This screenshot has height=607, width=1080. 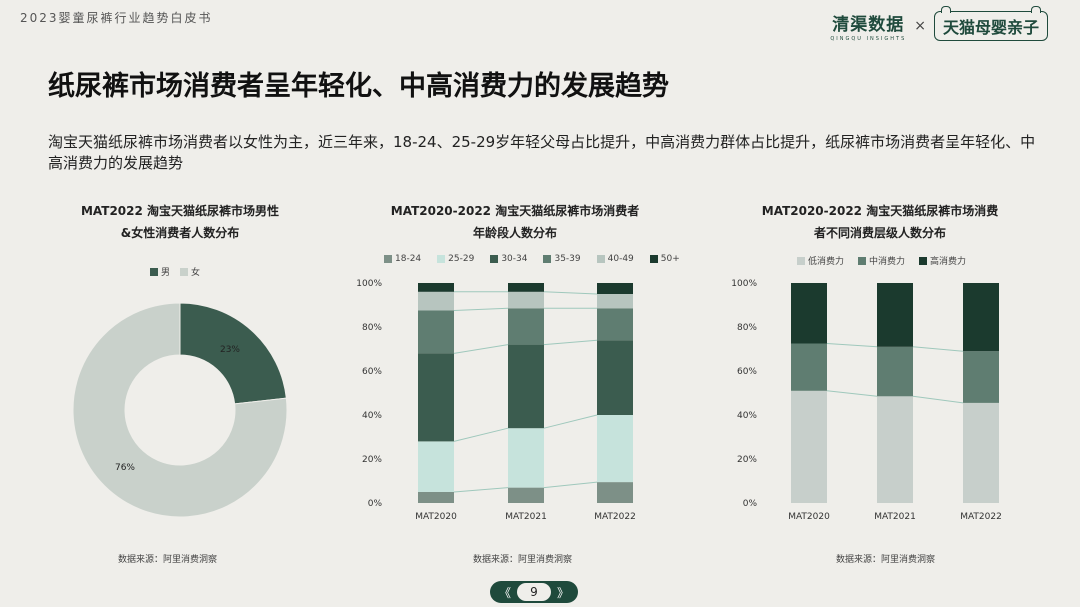 I want to click on gender-chart-source: 数据来源：阿里消费洞察, so click(x=168, y=560).